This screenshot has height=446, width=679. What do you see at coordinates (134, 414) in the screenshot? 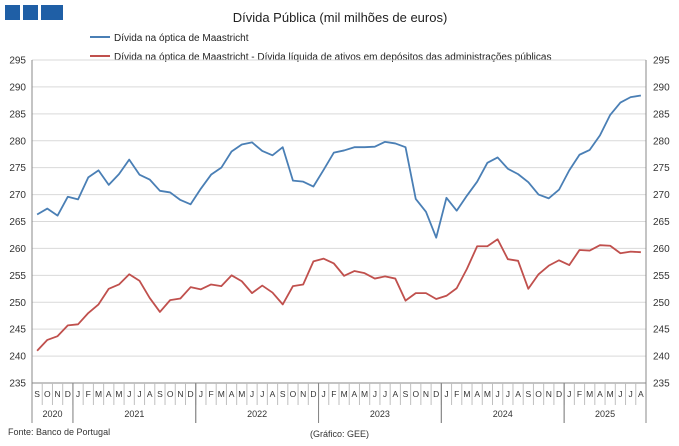
I see `year-label: 2021` at bounding box center [134, 414].